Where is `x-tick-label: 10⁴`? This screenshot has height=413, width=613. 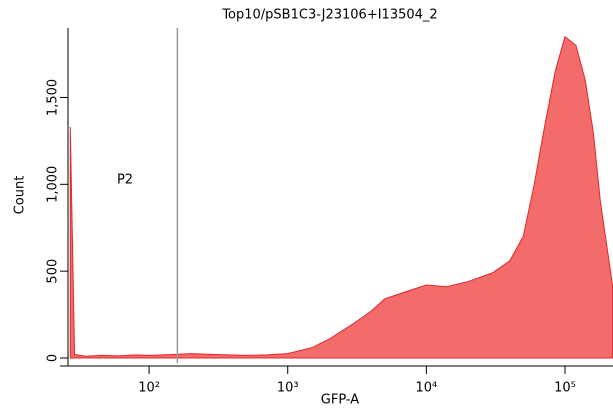
x-tick-label: 10⁴ is located at coordinates (426, 388).